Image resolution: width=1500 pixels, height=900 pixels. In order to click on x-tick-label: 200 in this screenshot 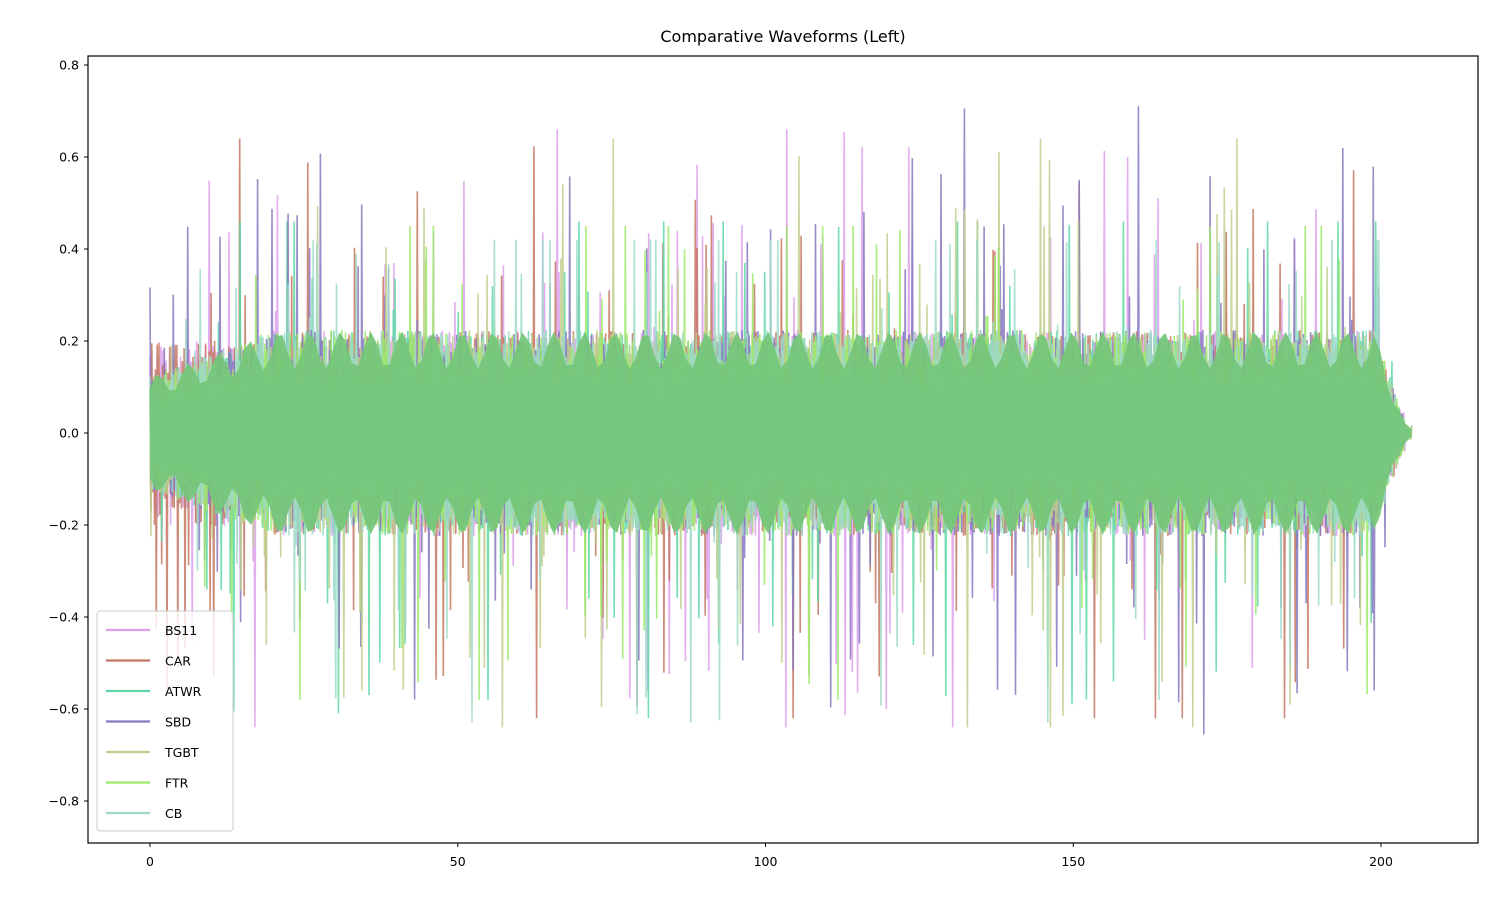, I will do `click(1381, 861)`.